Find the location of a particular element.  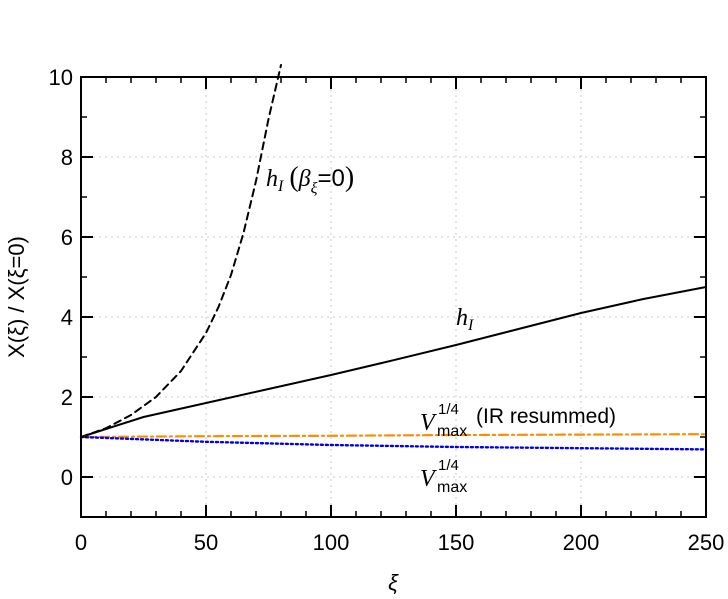

annotation-orange-text: (IR resummed) is located at coordinates (546, 416).